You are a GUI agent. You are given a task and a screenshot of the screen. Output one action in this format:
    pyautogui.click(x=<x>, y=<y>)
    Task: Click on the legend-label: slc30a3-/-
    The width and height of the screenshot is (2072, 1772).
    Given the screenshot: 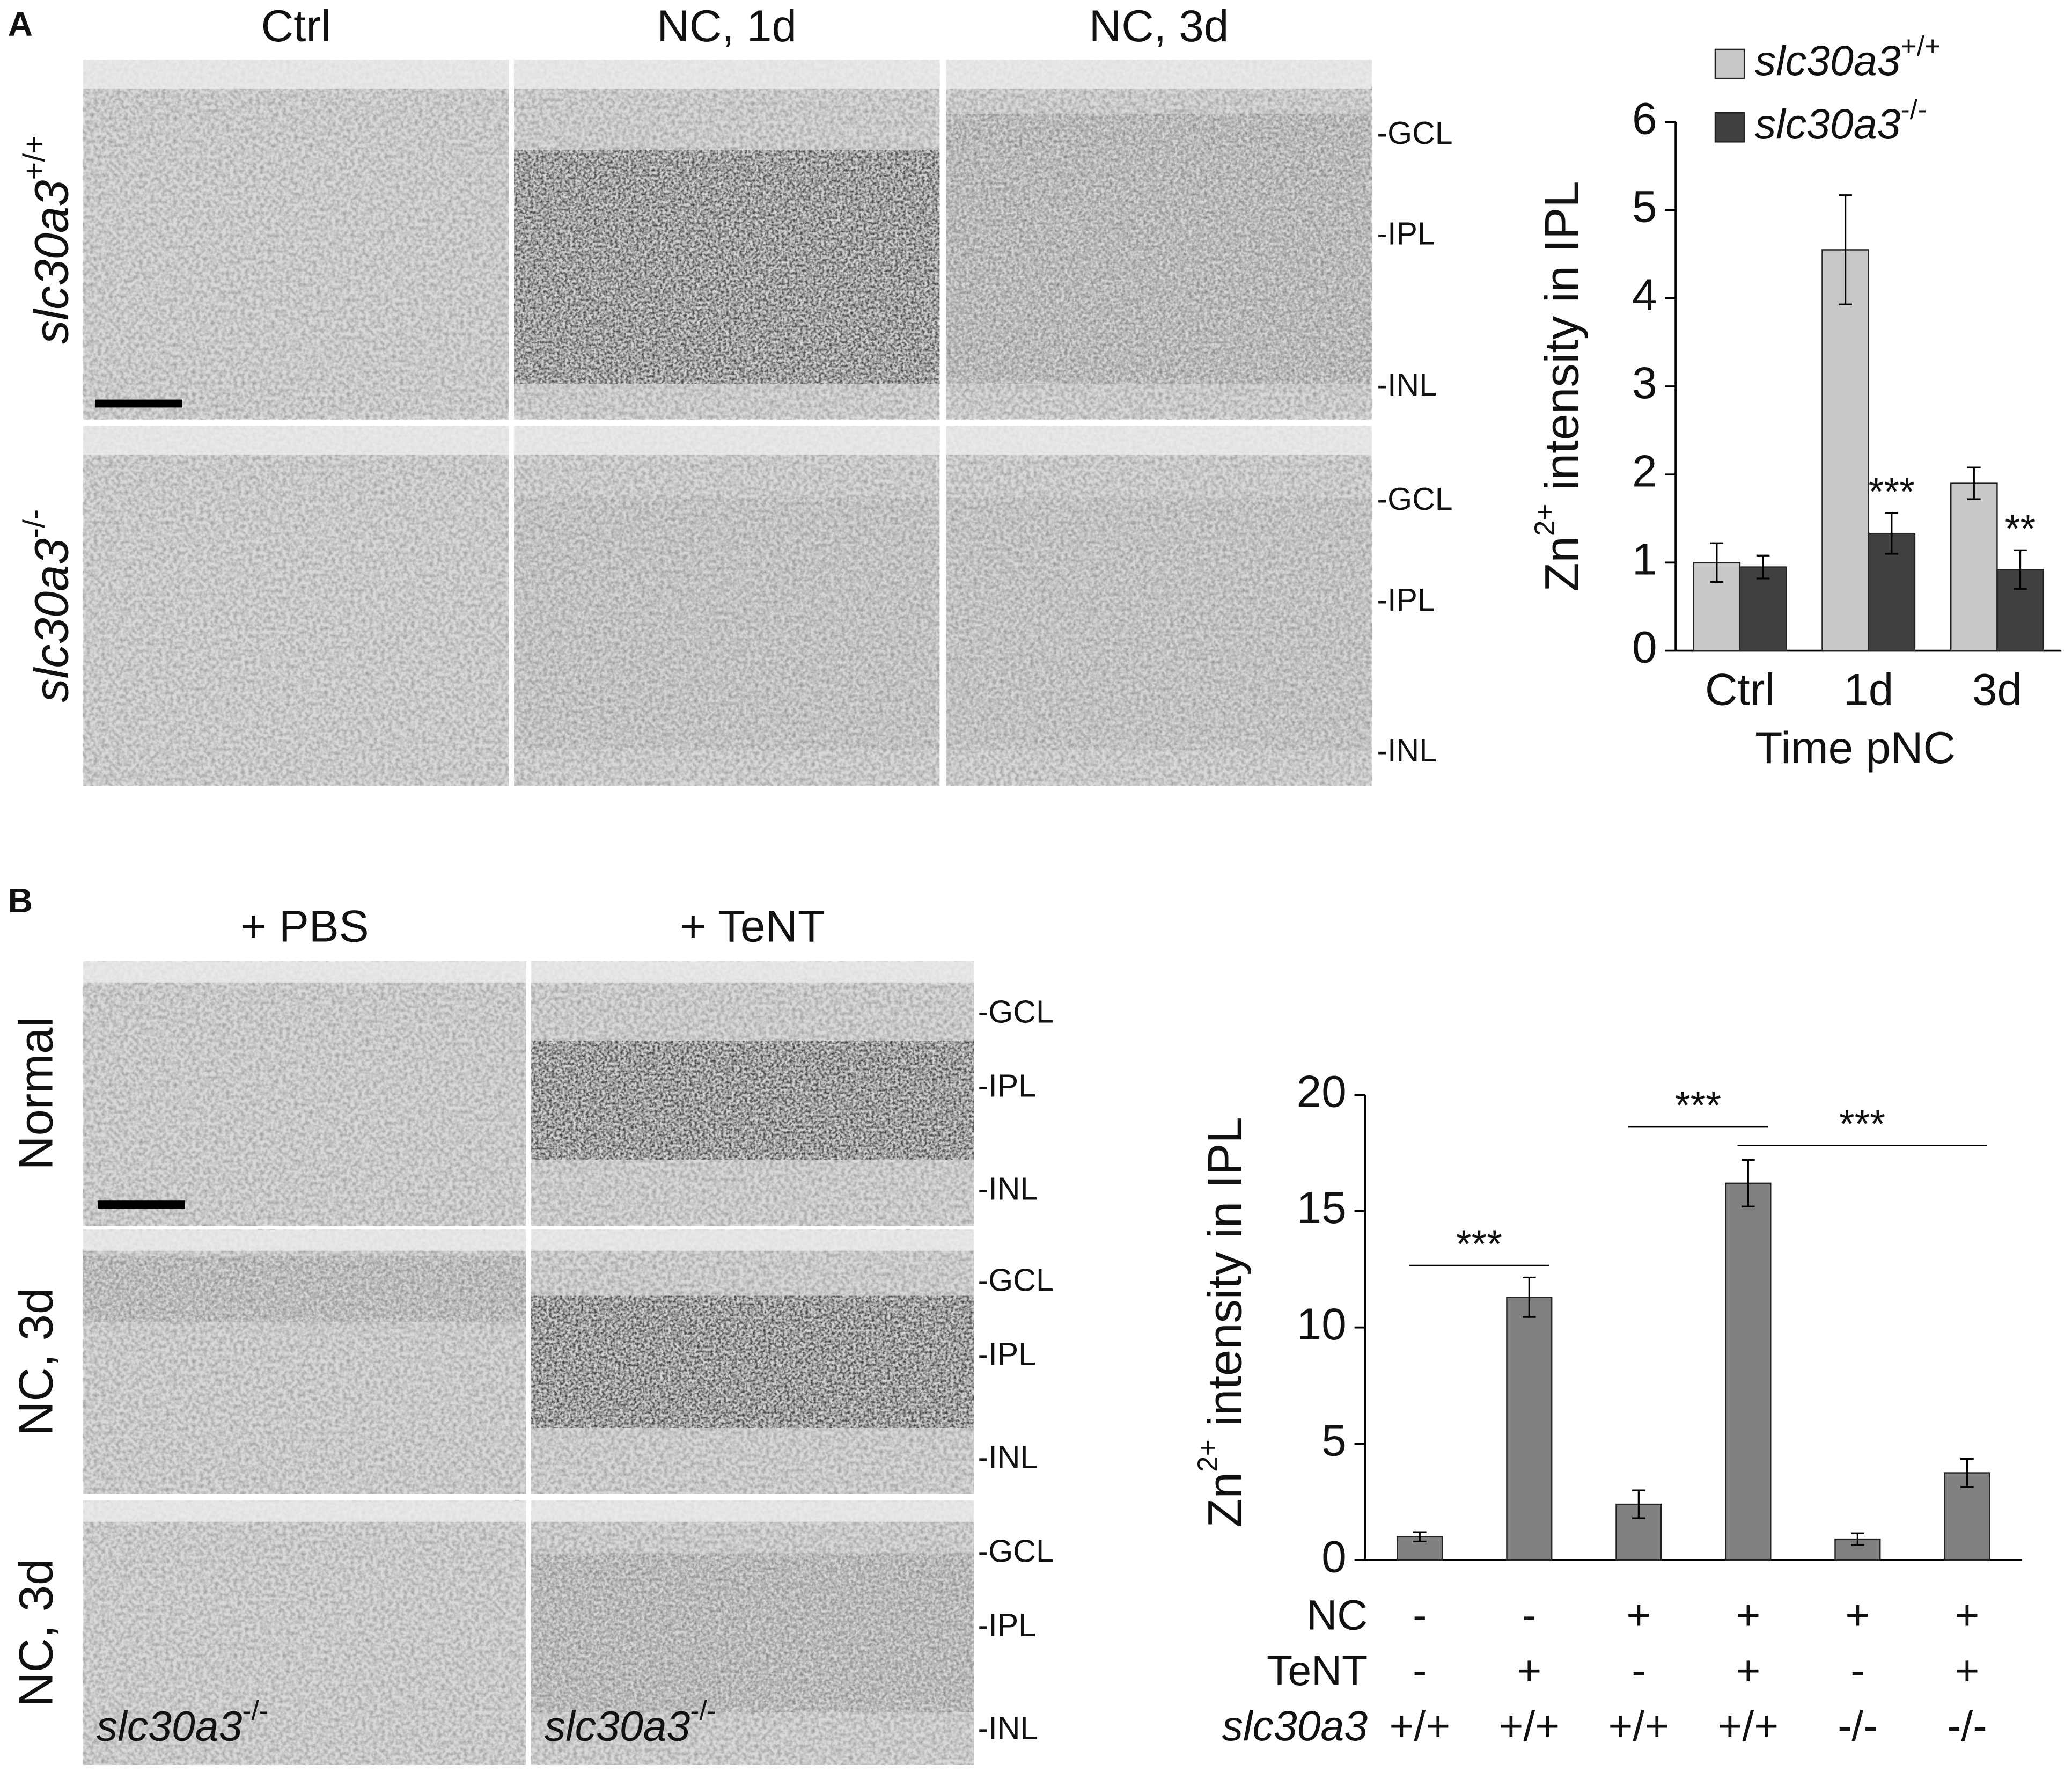 What is the action you would take?
    pyautogui.click(x=1841, y=120)
    